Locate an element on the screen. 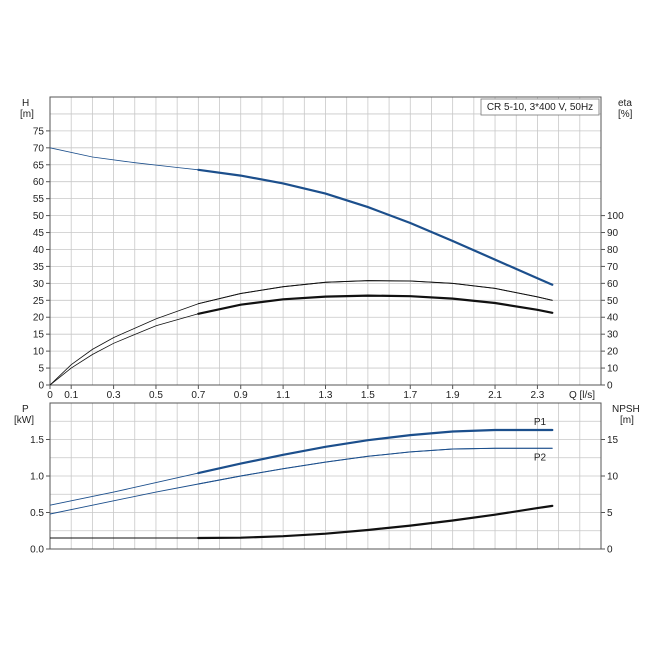 The width and height of the screenshot is (656, 656). x-tick-label: 1.5 is located at coordinates (368, 395).